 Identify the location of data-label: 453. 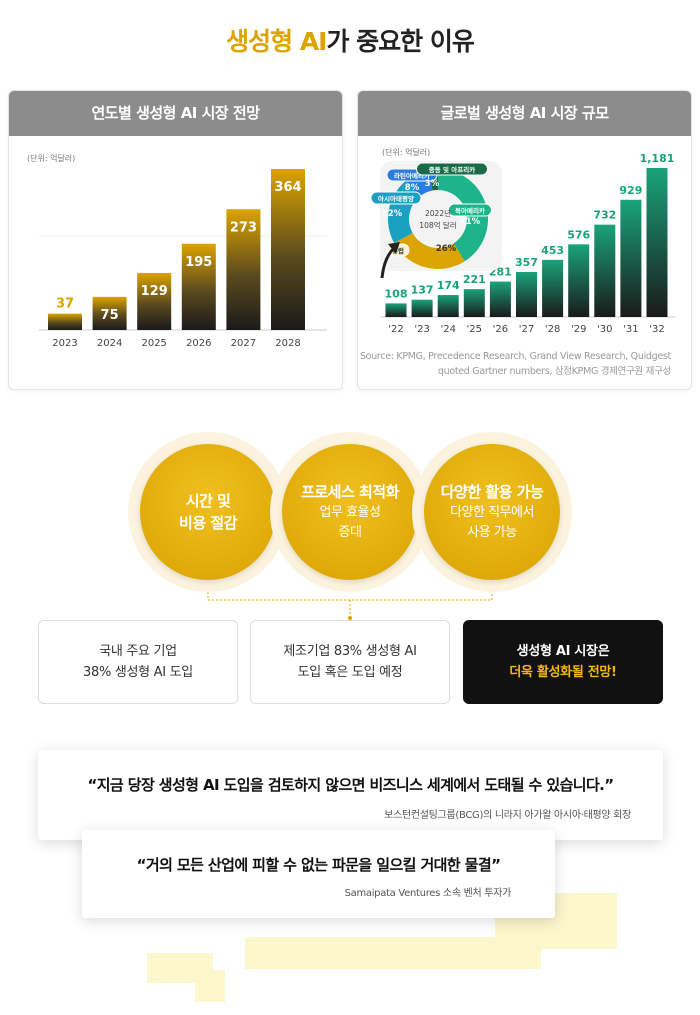
(552, 250).